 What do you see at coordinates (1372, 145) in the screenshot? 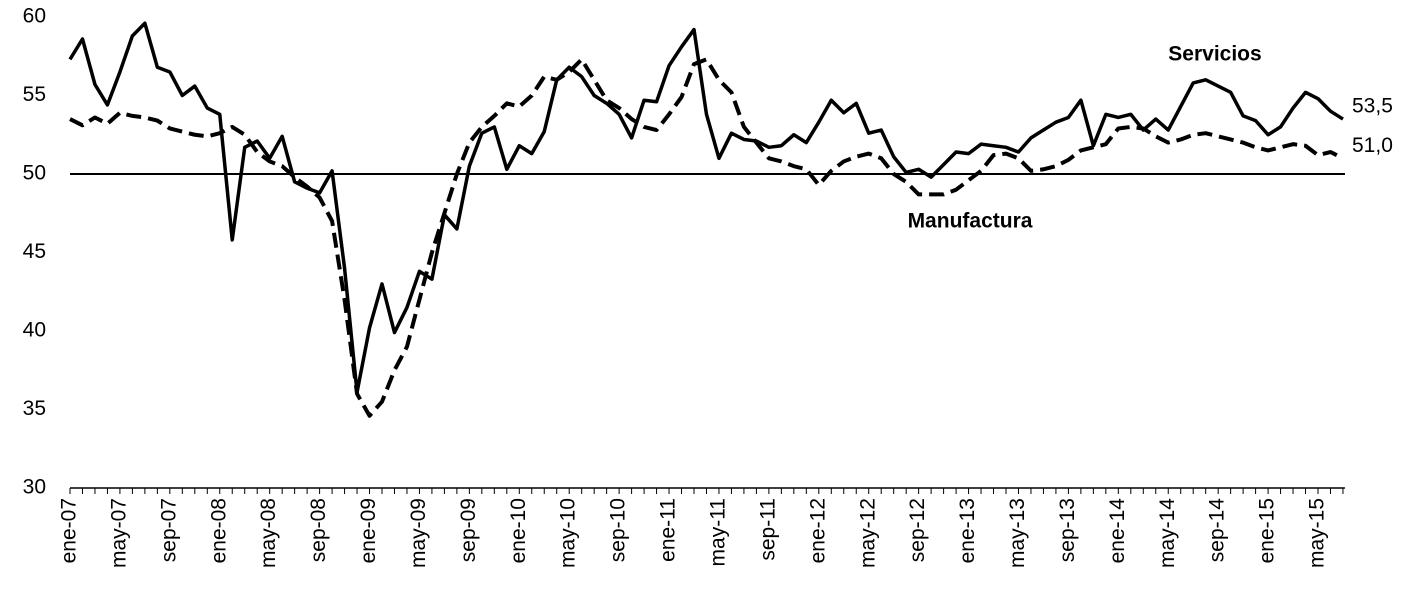
I see `value-label: 51,0` at bounding box center [1372, 145].